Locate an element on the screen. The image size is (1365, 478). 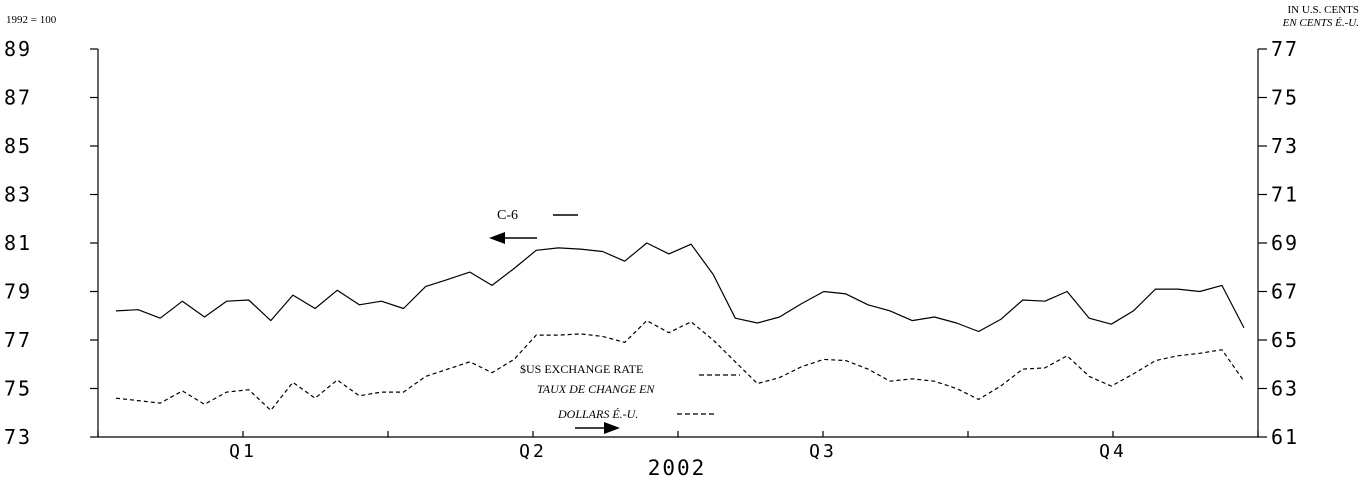
right-axis-unit-fr: EN CENTS É.-U. is located at coordinates (1320, 23).